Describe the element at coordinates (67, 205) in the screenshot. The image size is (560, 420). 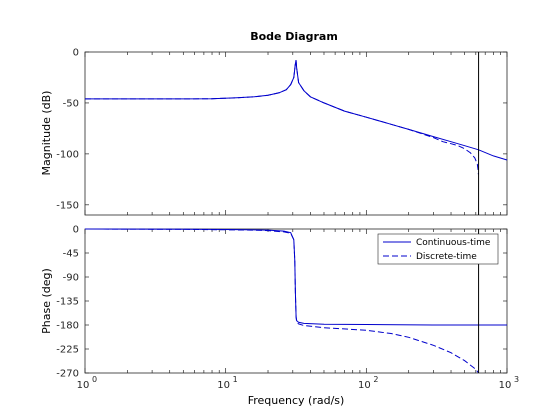
I see `magnitude-y-tick-label: -150` at that location.